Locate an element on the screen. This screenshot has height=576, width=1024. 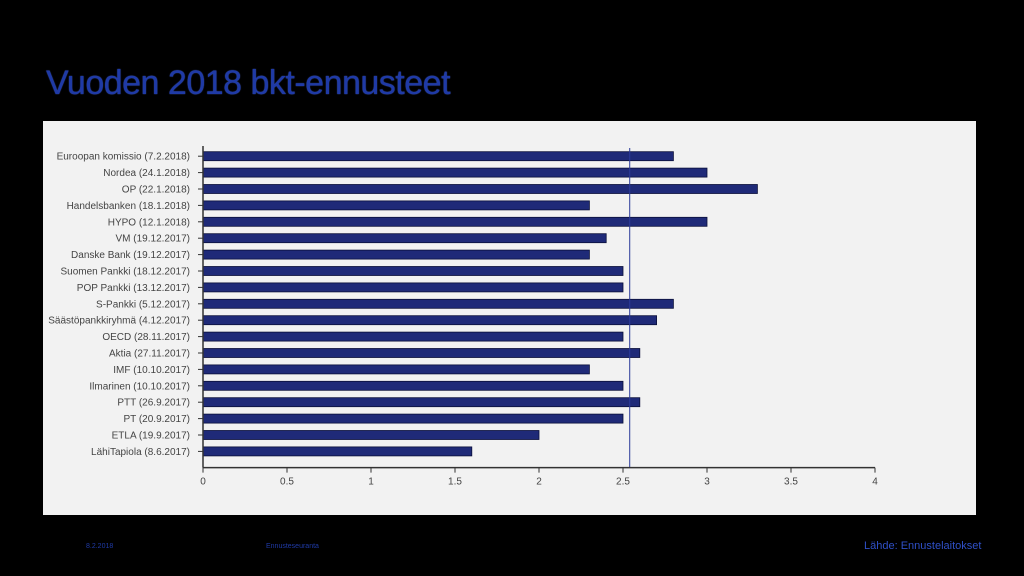
x-tick-label: 0.5 is located at coordinates (287, 482).